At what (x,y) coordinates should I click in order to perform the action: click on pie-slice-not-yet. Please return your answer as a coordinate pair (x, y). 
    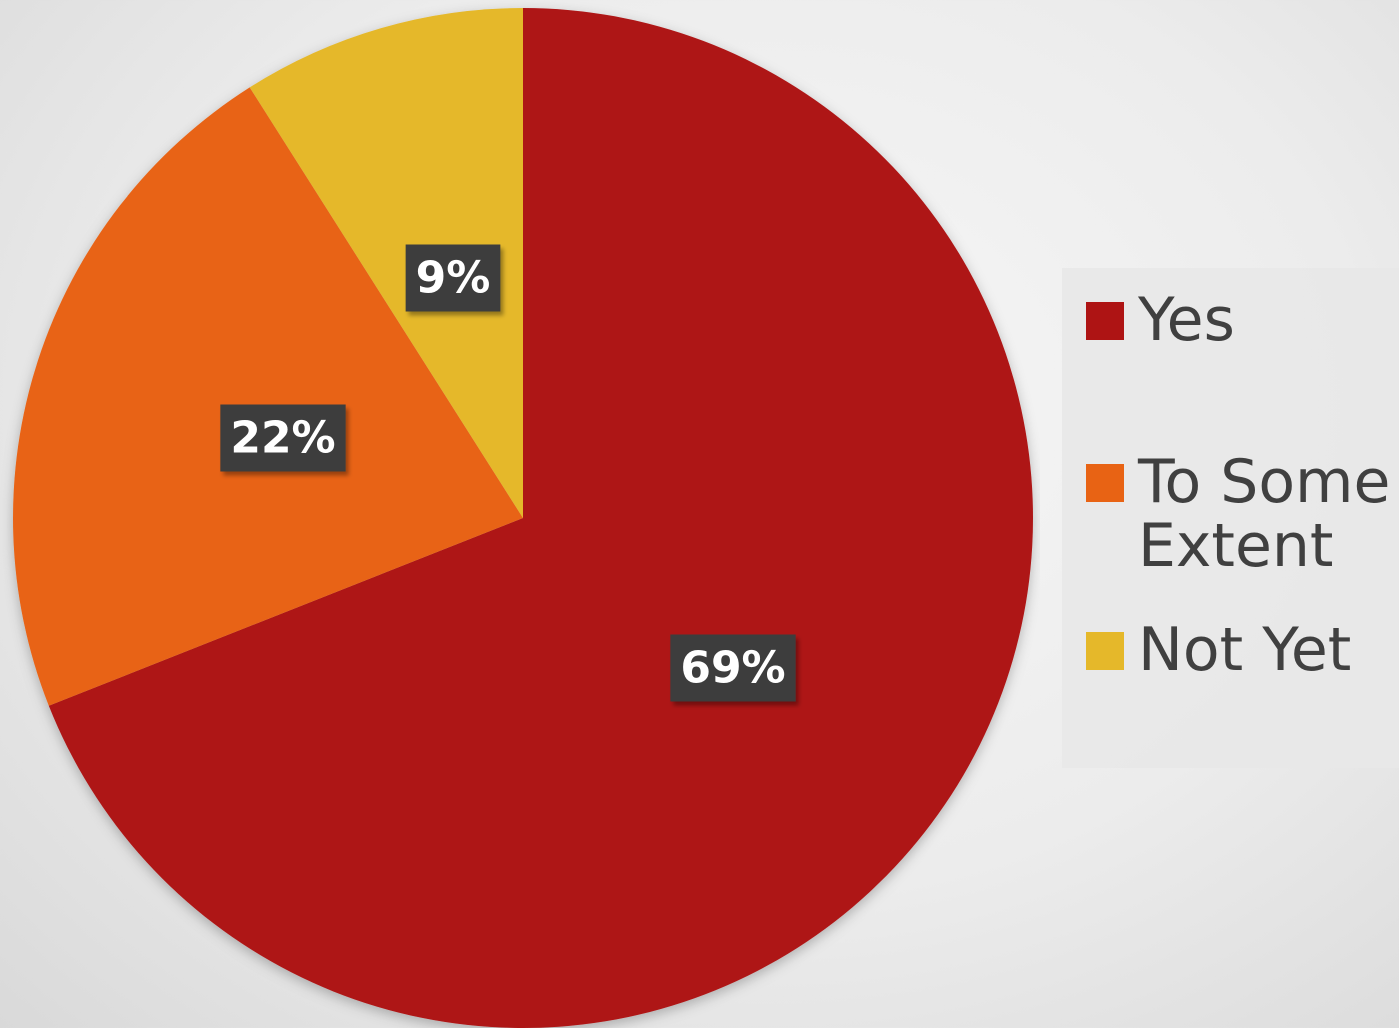
    Looking at the image, I should click on (386, 263).